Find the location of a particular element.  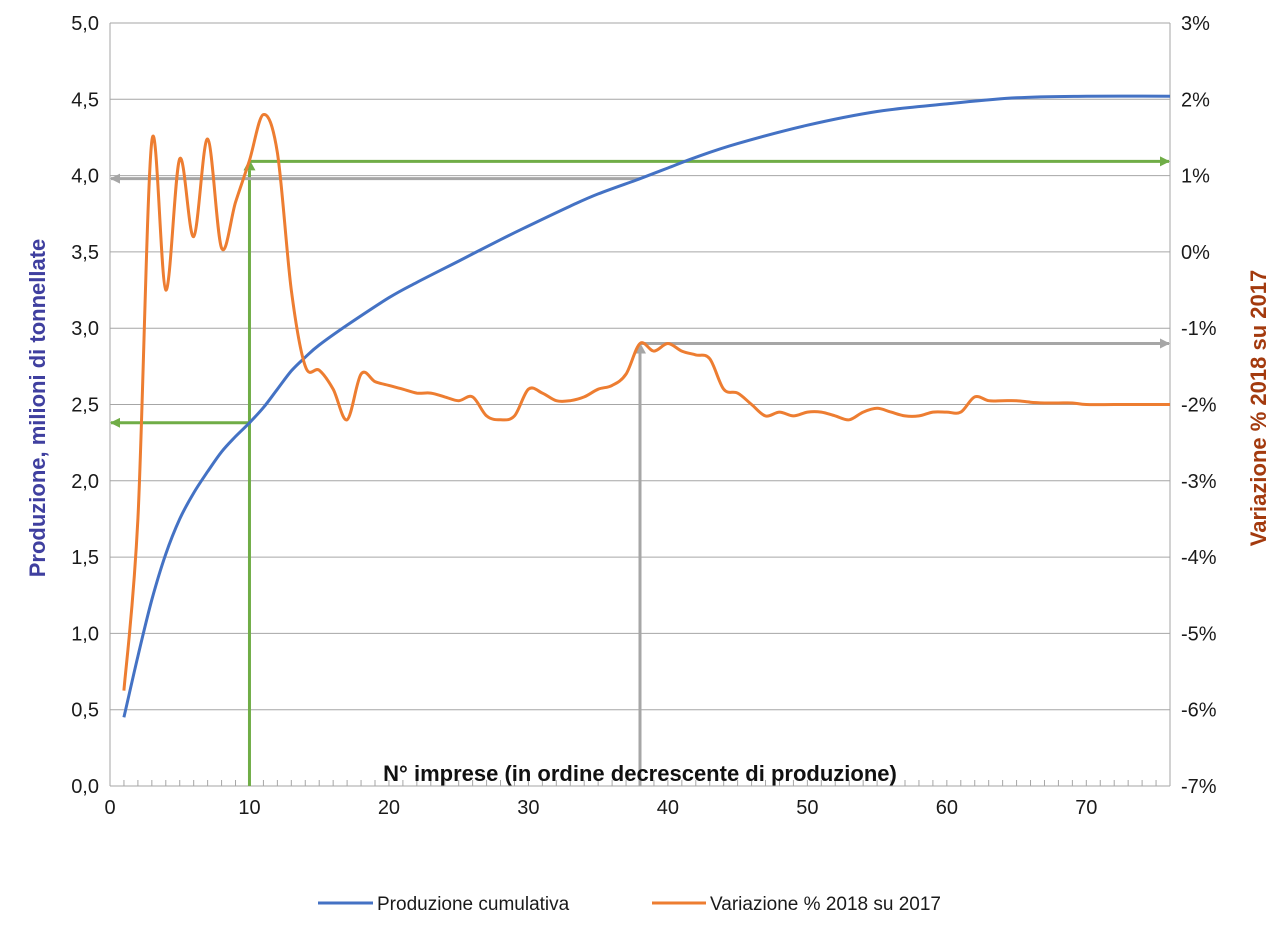

x-tick-label: 60 is located at coordinates (947, 808).